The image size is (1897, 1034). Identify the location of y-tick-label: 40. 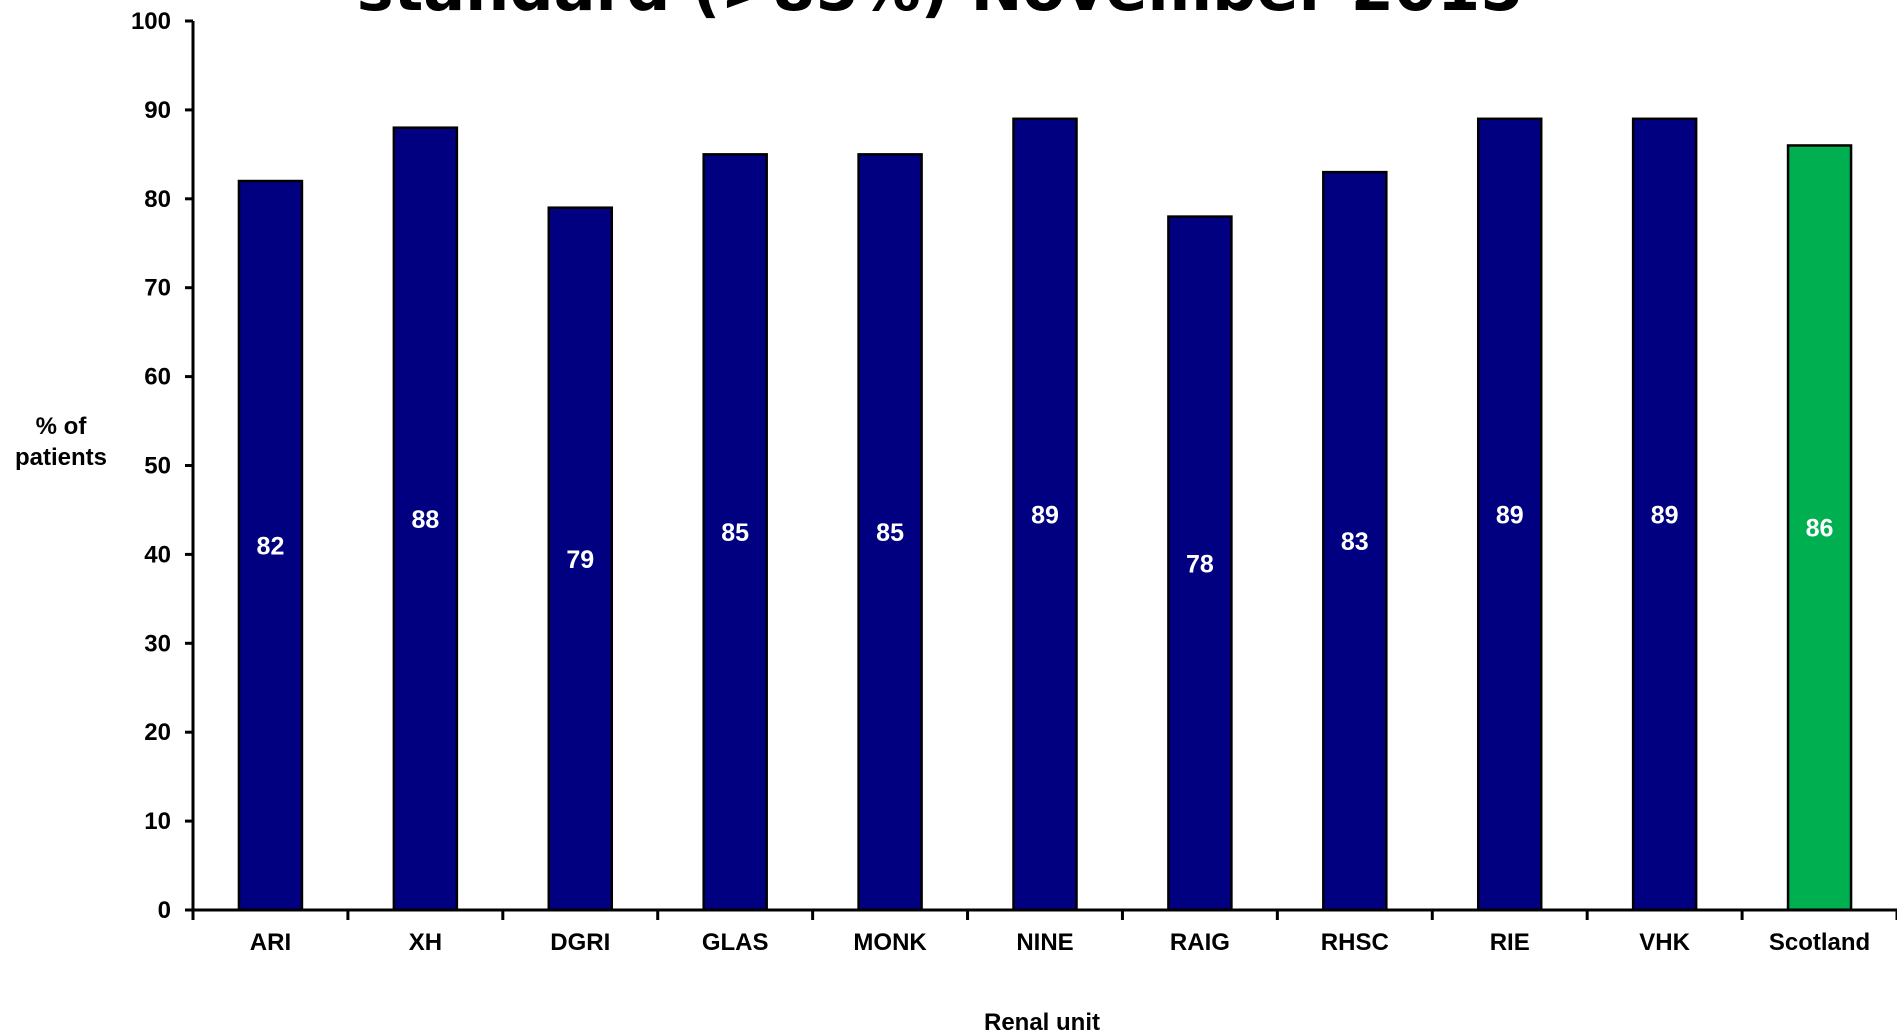
(157, 554).